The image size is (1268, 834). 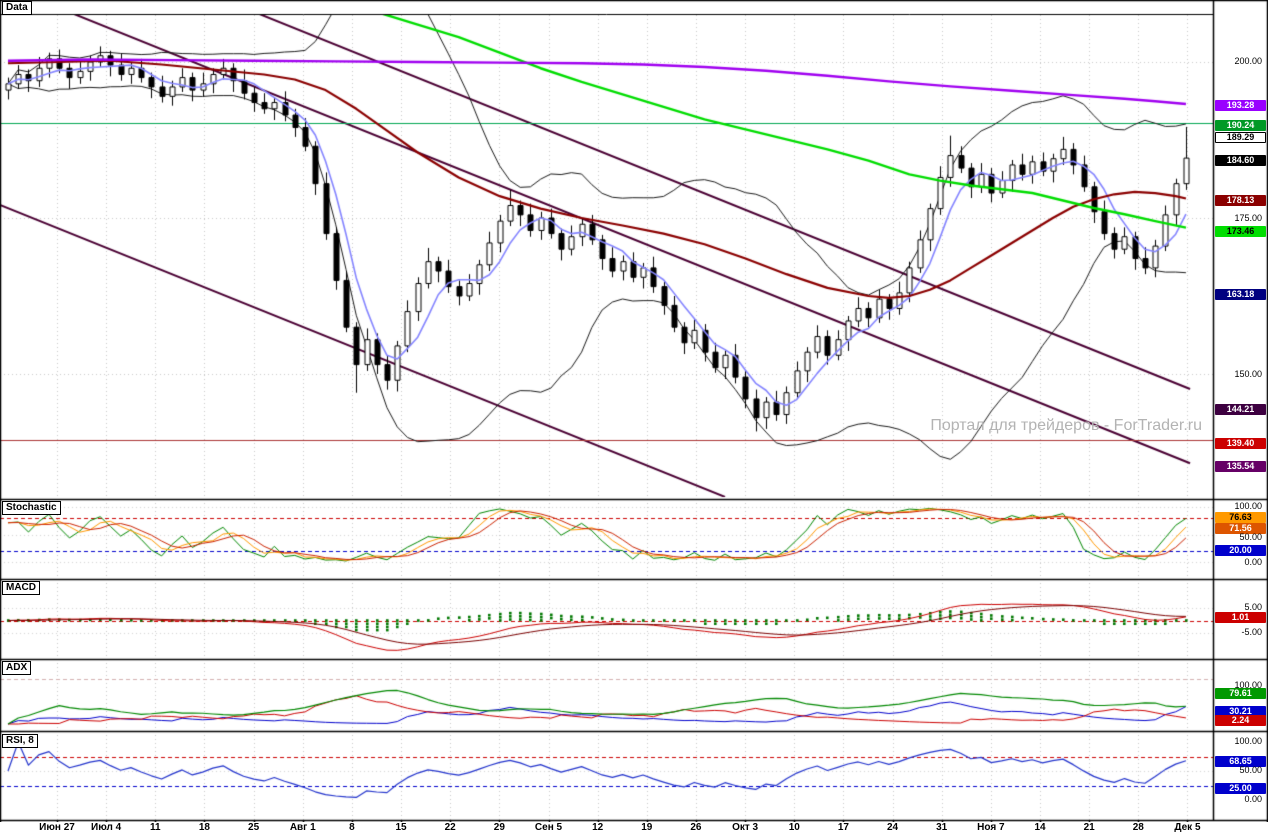 I want to click on time-label: Июл 4, so click(x=106, y=827).